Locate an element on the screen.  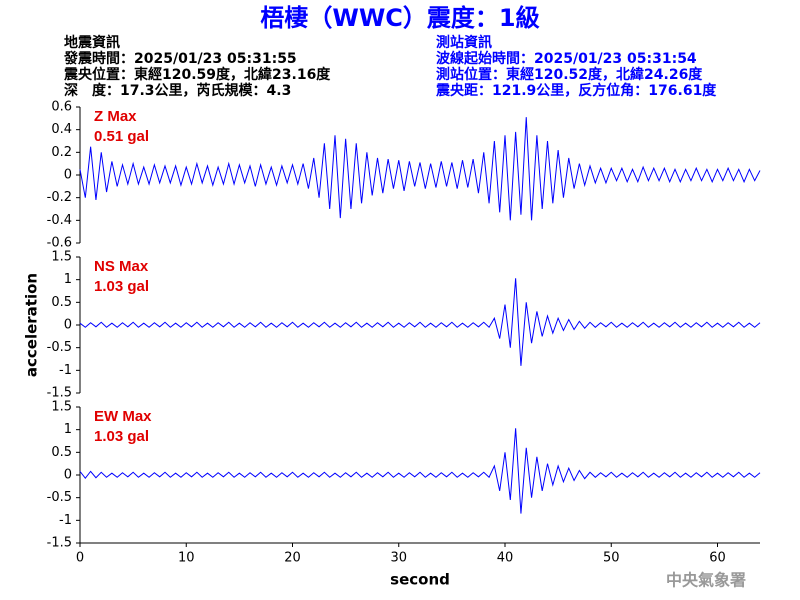
x-tick-label: 60 is located at coordinates (717, 558).